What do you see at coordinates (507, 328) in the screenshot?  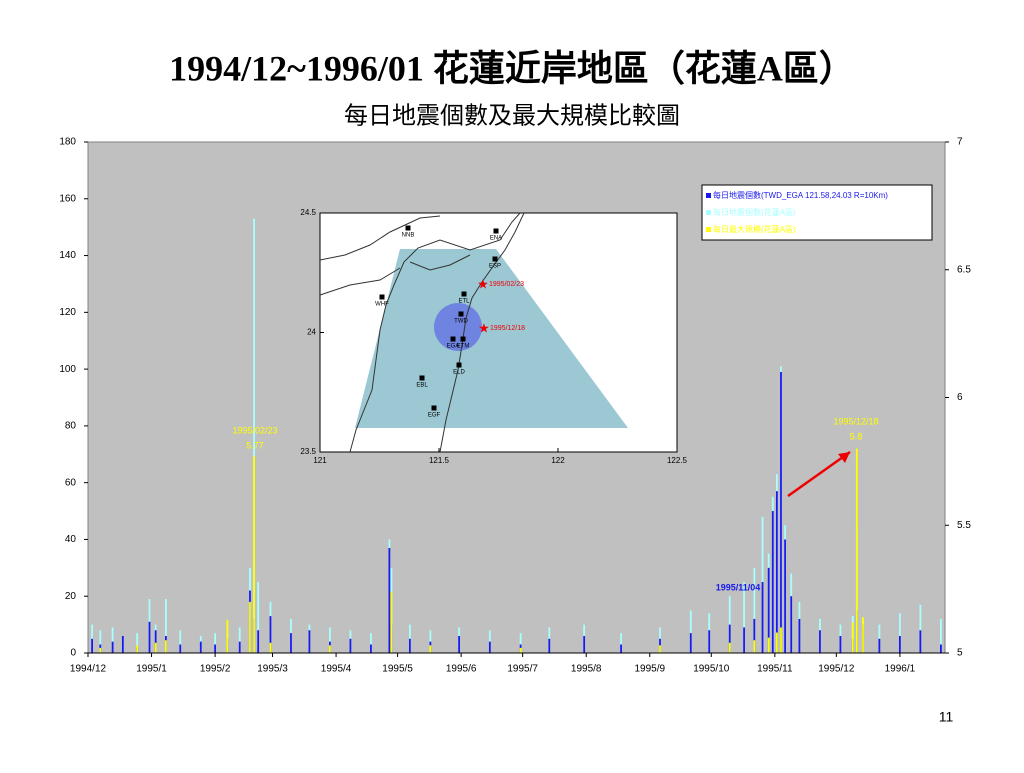 I see `event-label: 1995/12/18` at bounding box center [507, 328].